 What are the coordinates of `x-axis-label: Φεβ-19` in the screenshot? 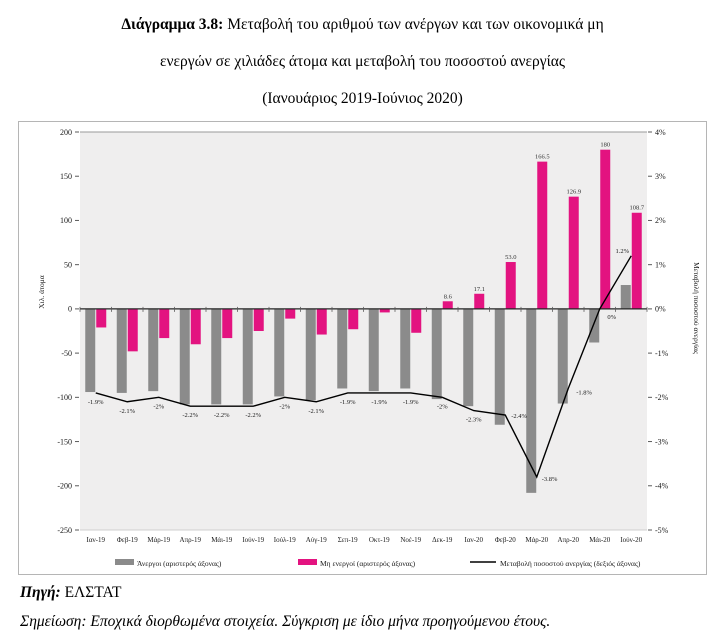 It's located at (127, 540).